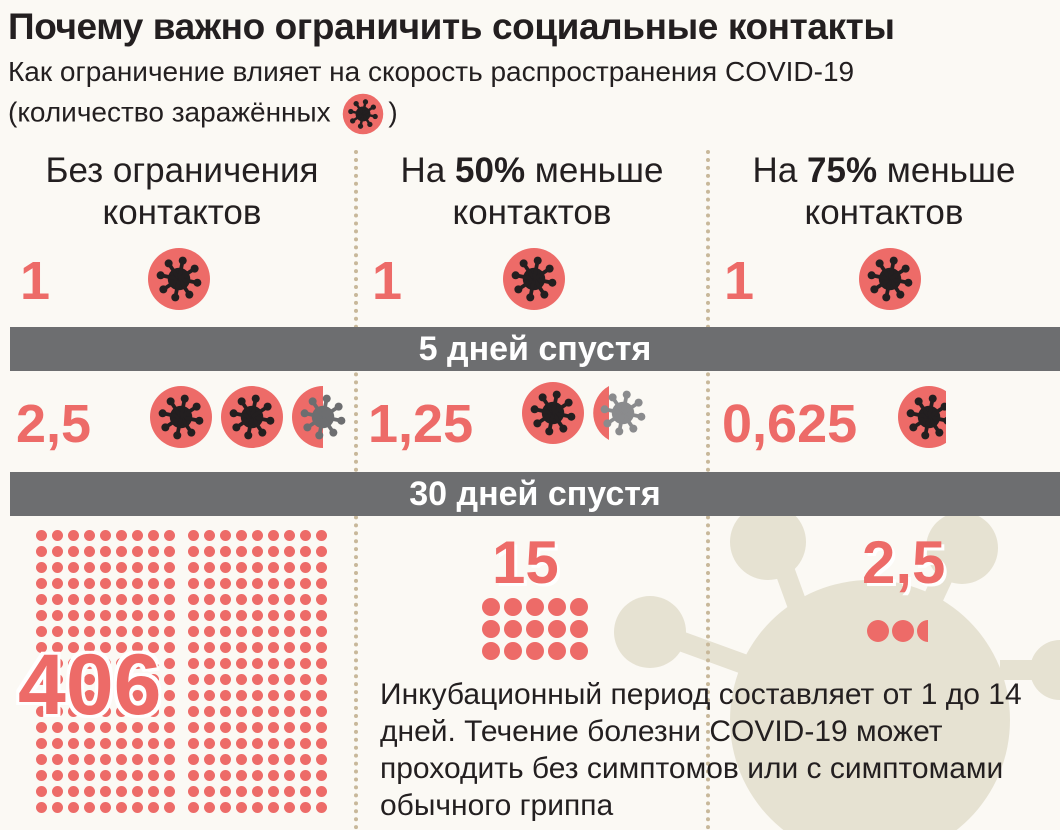 The image size is (1060, 830). Describe the element at coordinates (105, 671) in the screenshot. I see `infected-dot-grid-left` at that location.